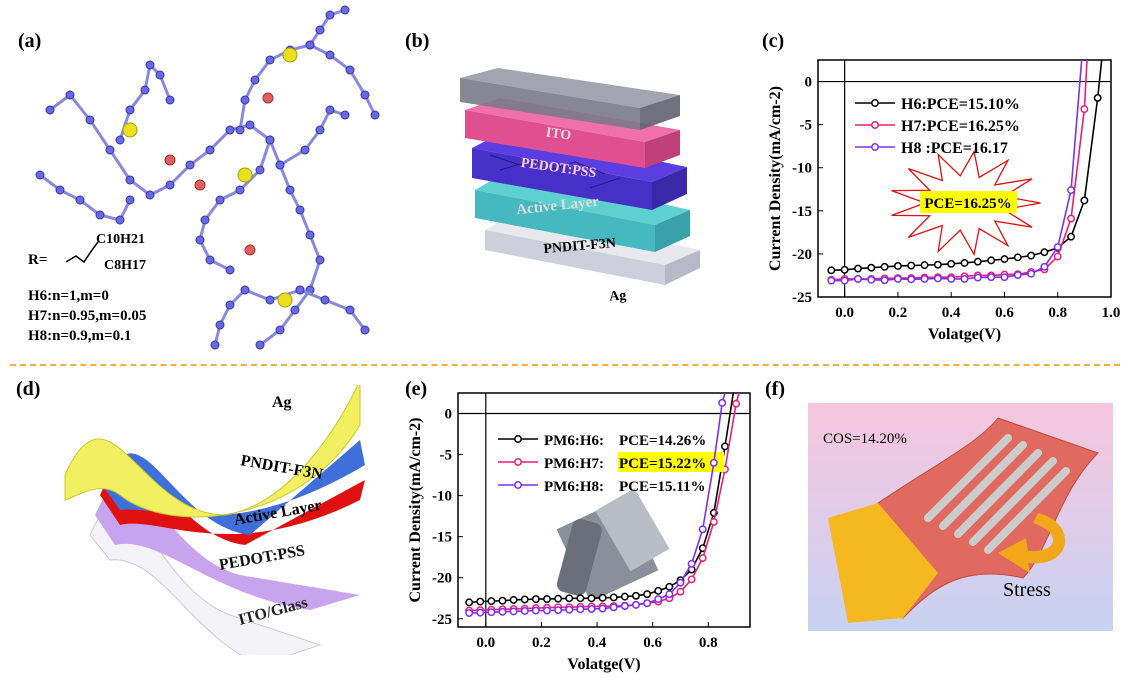 This screenshot has height=678, width=1127. Describe the element at coordinates (865, 439) in the screenshot. I see `cos-value: COS=14.20%` at that location.